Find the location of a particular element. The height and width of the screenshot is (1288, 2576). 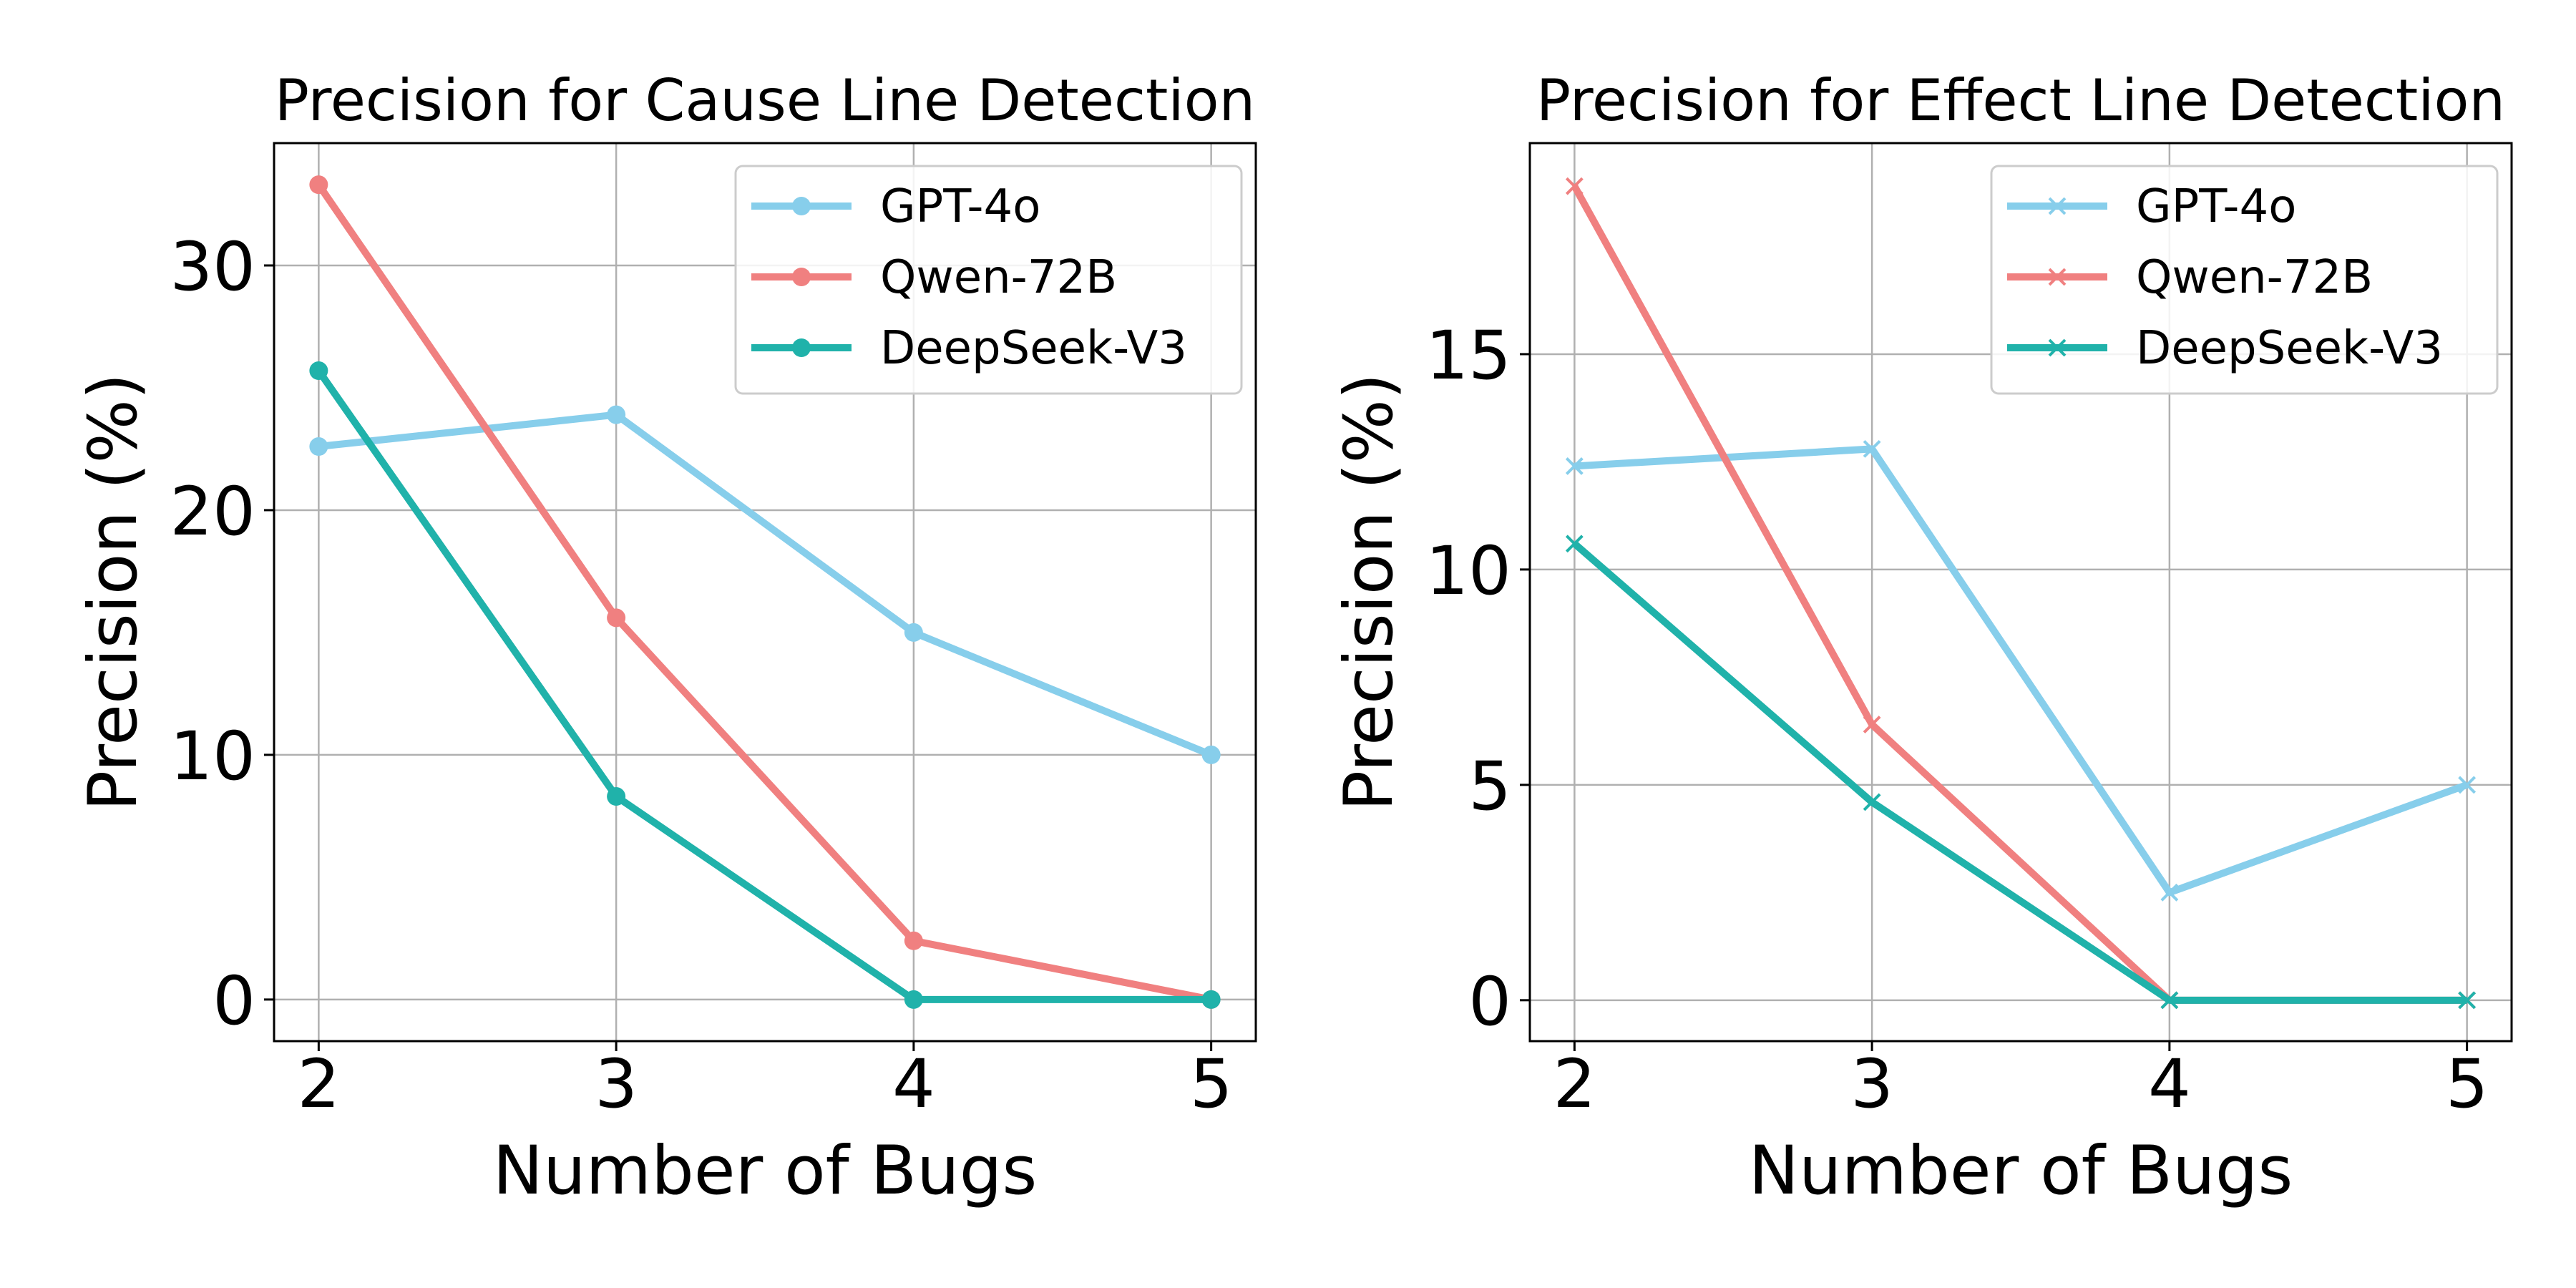

y-tick-label: 30 is located at coordinates (212, 267).